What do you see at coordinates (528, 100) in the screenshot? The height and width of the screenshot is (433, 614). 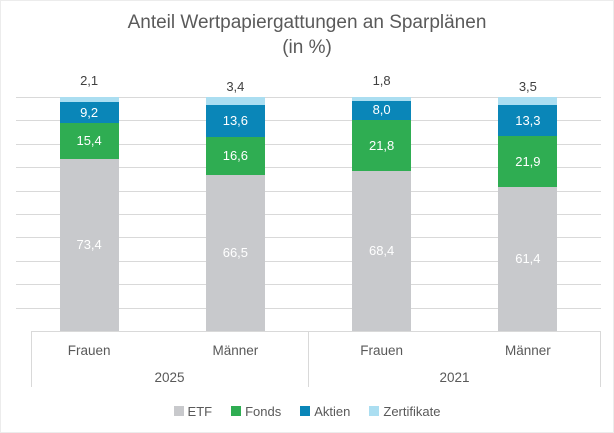 I see `bar-segment-zertifikate-männer-3` at bounding box center [528, 100].